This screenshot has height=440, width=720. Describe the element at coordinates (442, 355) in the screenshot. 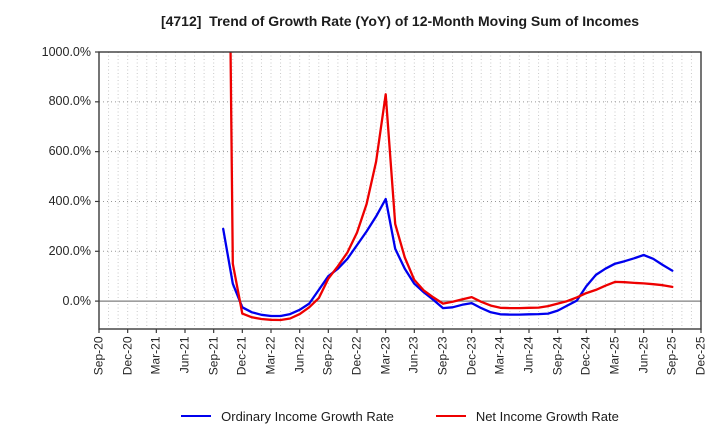

I see `x-tick-label: Sep-23` at that location.